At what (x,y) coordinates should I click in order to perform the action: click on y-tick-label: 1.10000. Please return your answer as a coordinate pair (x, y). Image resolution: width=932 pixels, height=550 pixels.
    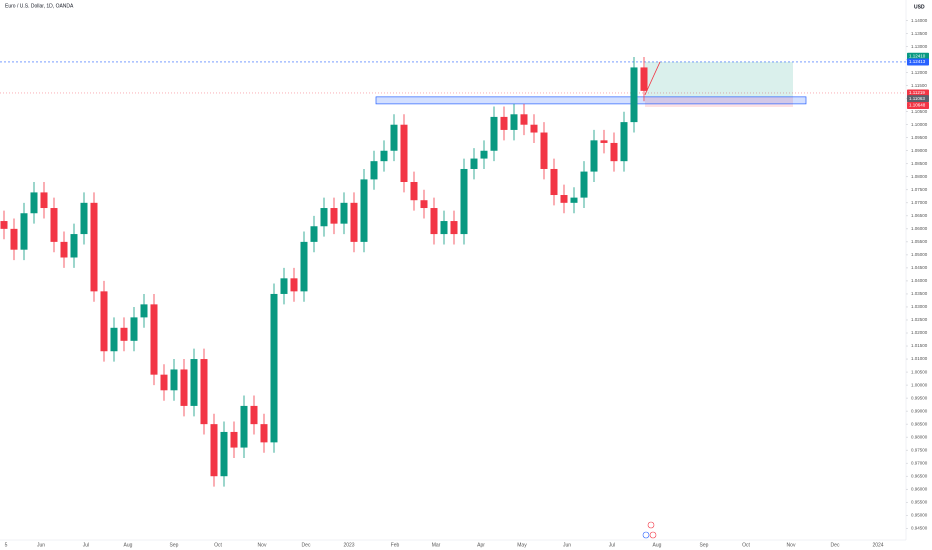
    Looking at the image, I should click on (919, 124).